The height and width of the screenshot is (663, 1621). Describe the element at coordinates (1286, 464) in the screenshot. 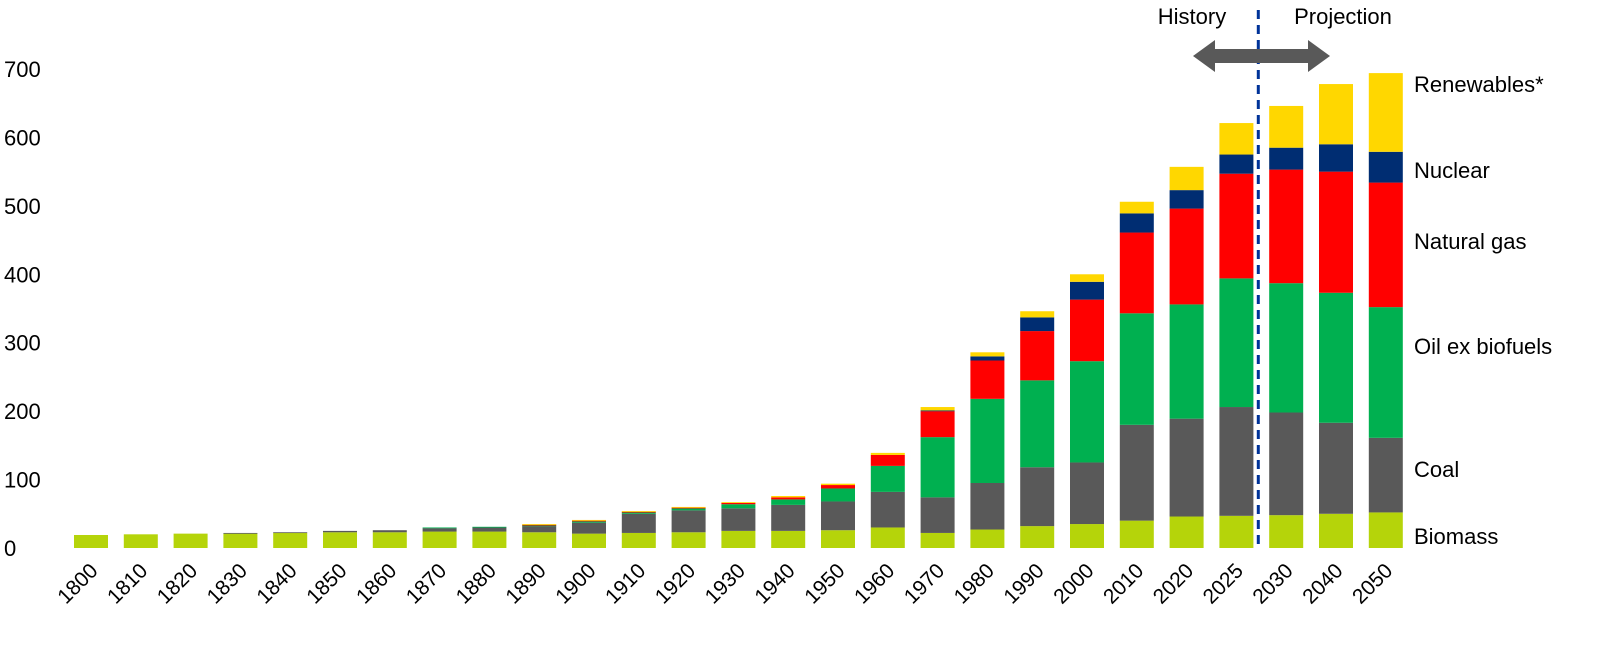

I see `bar-coal-2030` at that location.